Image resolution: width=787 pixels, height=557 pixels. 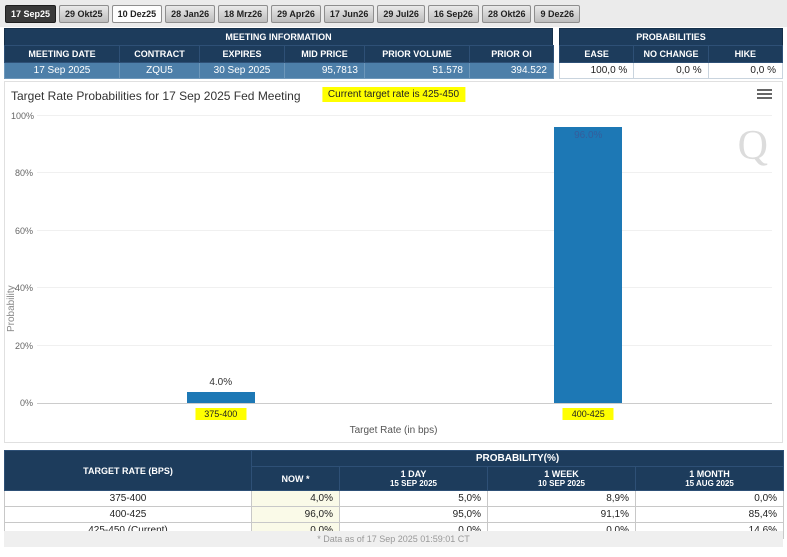 I want to click on one-month-cell: 85,4%, so click(x=709, y=514).